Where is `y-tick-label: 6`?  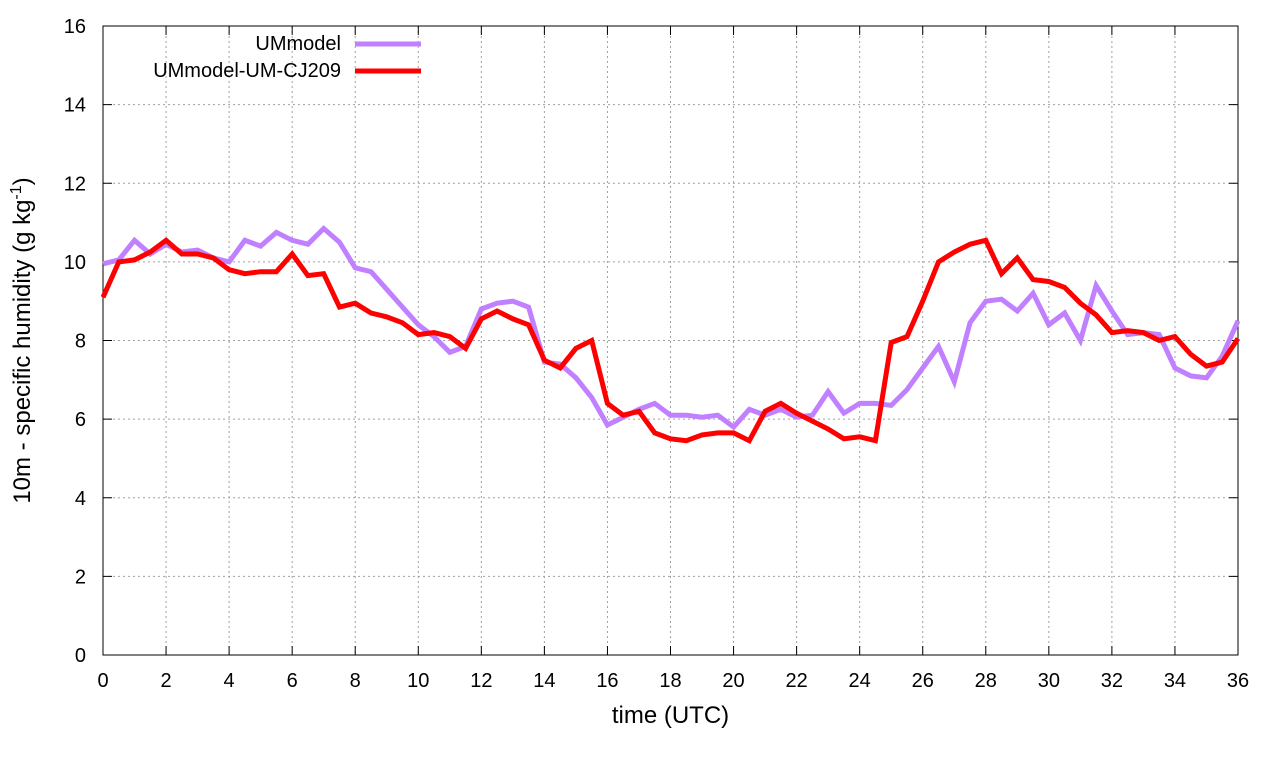 y-tick-label: 6 is located at coordinates (80, 420).